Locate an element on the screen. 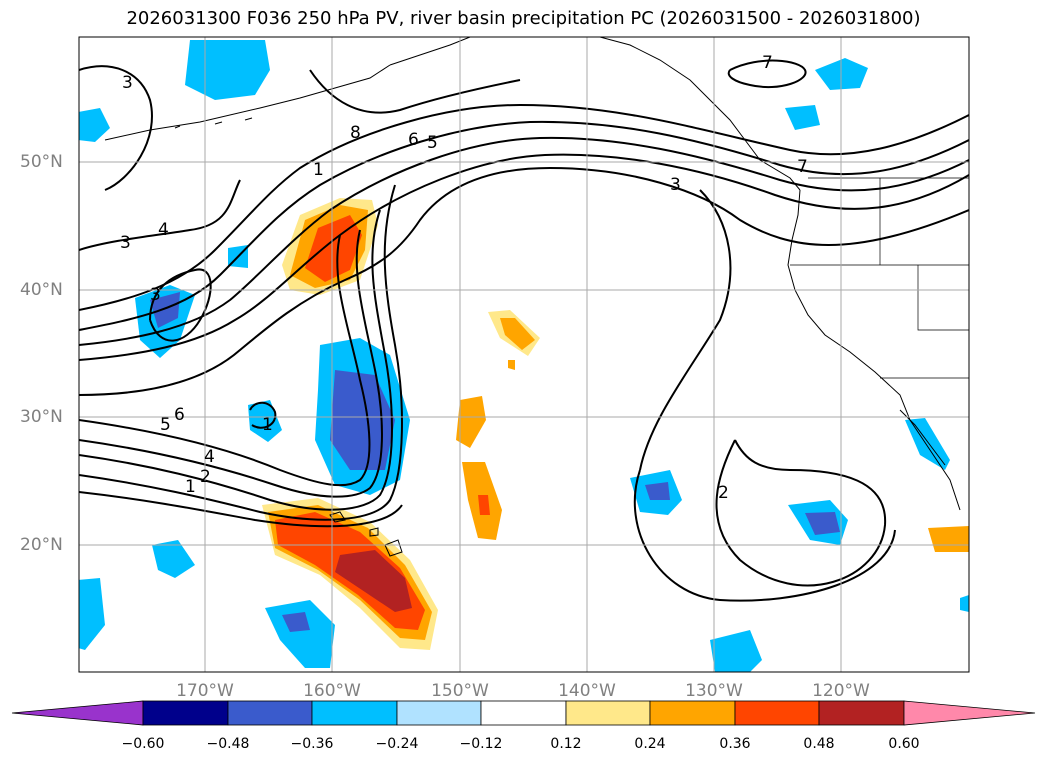 The width and height of the screenshot is (1047, 765). colorbar-tick-label: 0.48 is located at coordinates (819, 744).